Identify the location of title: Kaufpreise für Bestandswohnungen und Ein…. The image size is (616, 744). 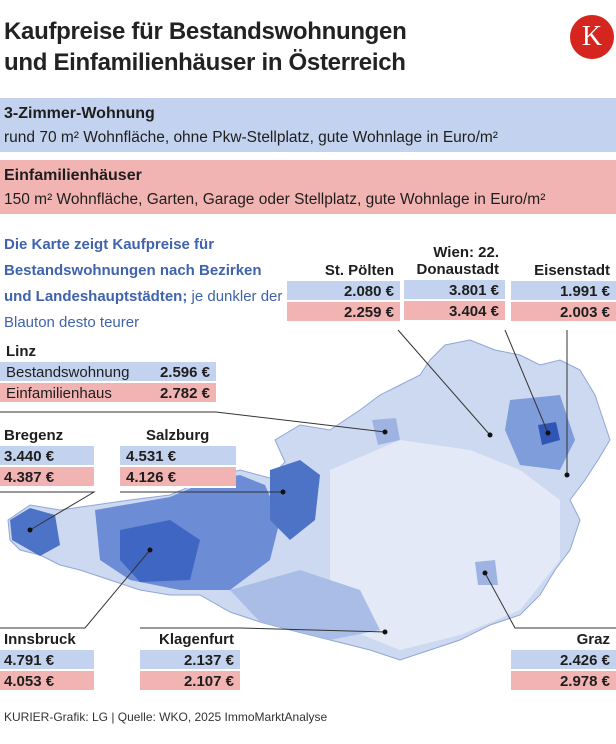
(205, 47).